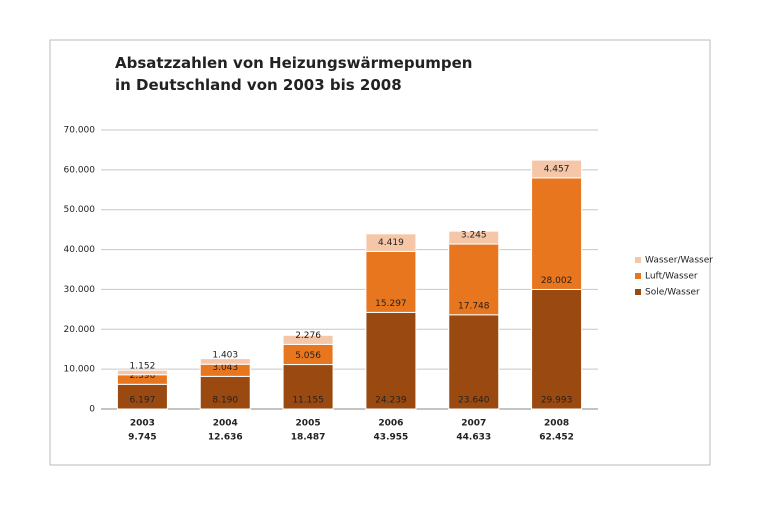 The height and width of the screenshot is (508, 762). Describe the element at coordinates (225, 356) in the screenshot. I see `value-label: 1.403` at that location.